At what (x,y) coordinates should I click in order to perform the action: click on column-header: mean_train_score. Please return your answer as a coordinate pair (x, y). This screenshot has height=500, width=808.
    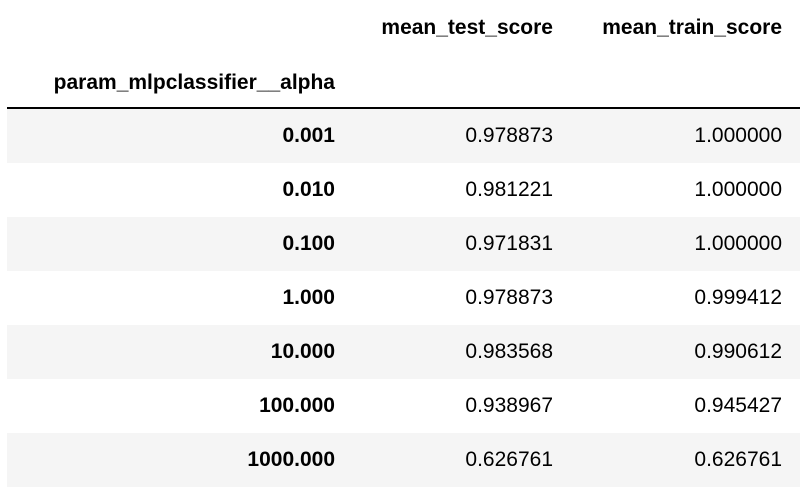
    Looking at the image, I should click on (692, 27).